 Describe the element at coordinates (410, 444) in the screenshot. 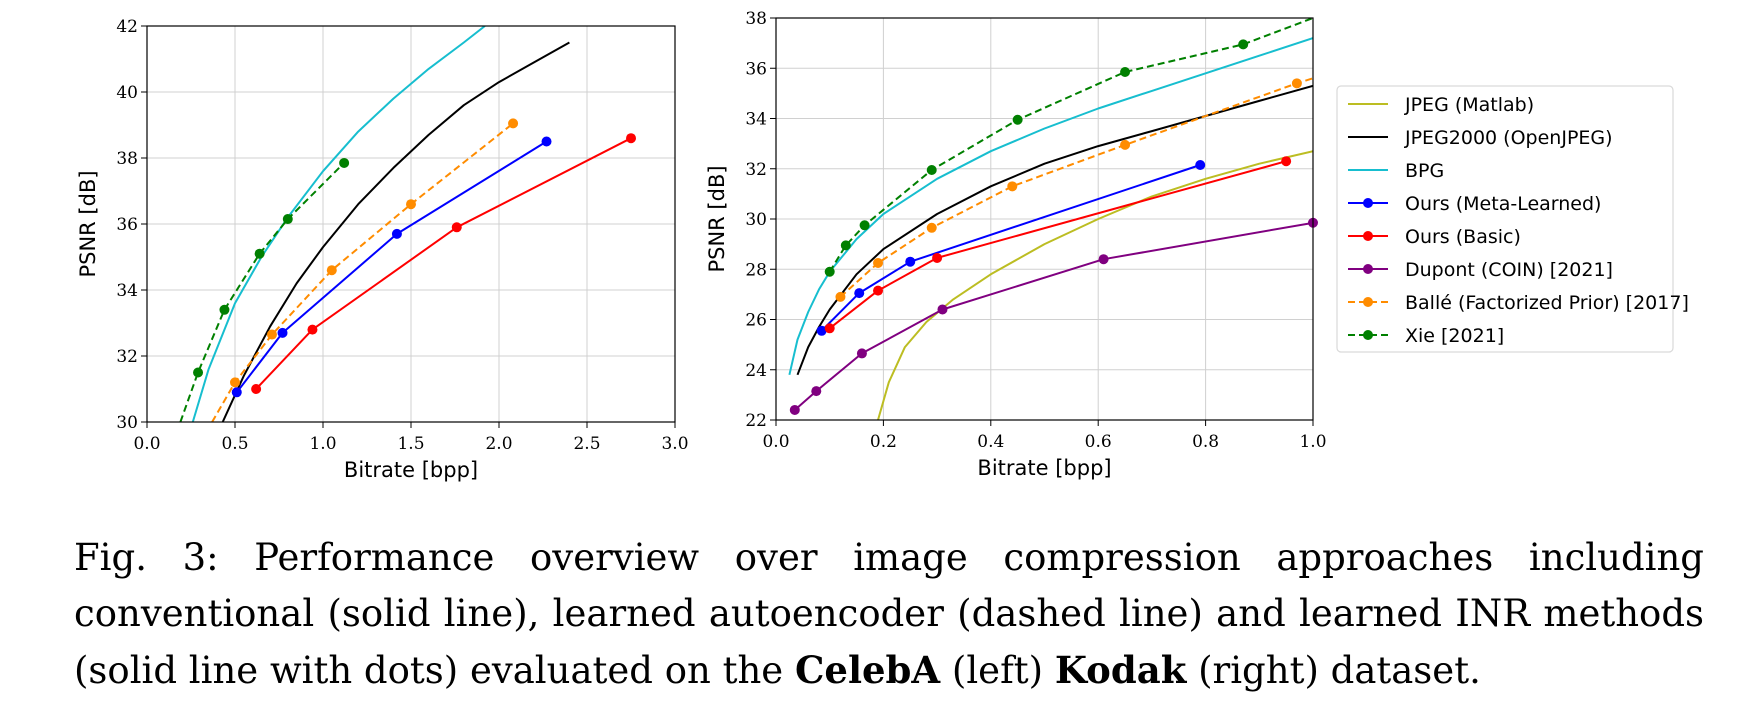

I see `x-tick-label: 1.5` at that location.